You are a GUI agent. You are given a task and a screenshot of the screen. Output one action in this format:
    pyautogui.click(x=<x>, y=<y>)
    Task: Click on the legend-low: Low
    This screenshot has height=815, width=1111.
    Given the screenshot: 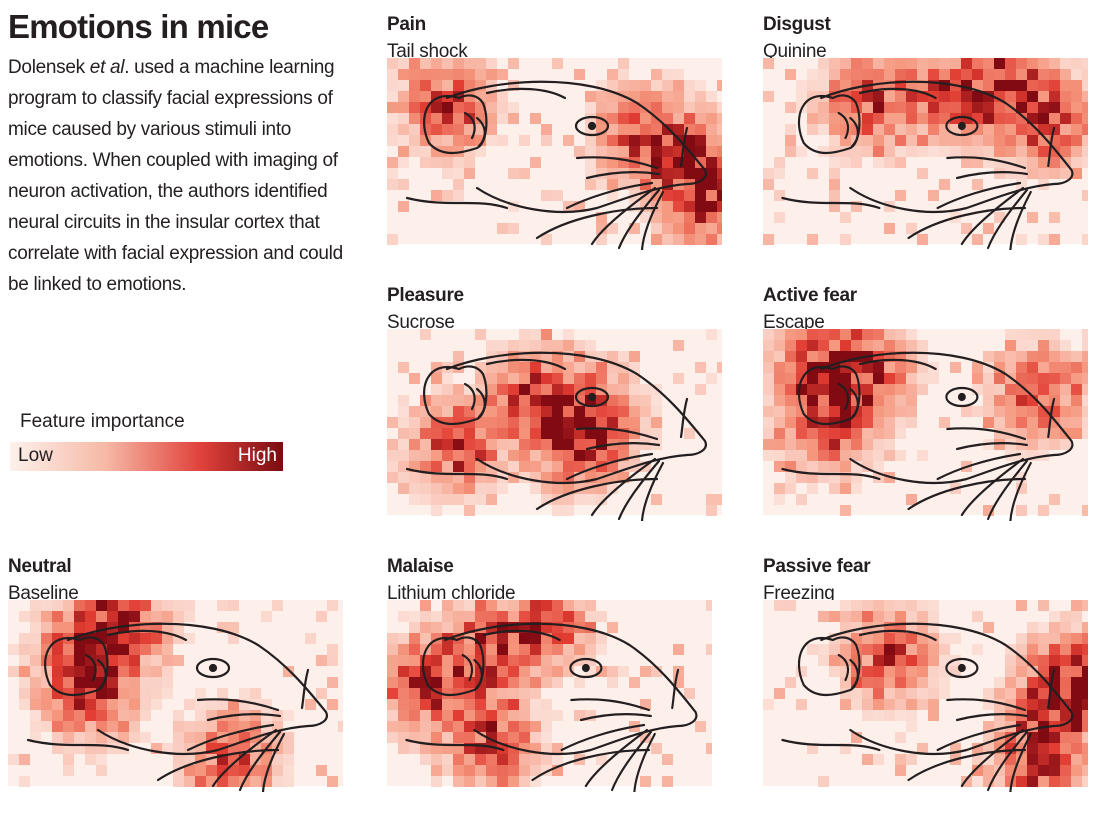 What is the action you would take?
    pyautogui.click(x=35, y=455)
    